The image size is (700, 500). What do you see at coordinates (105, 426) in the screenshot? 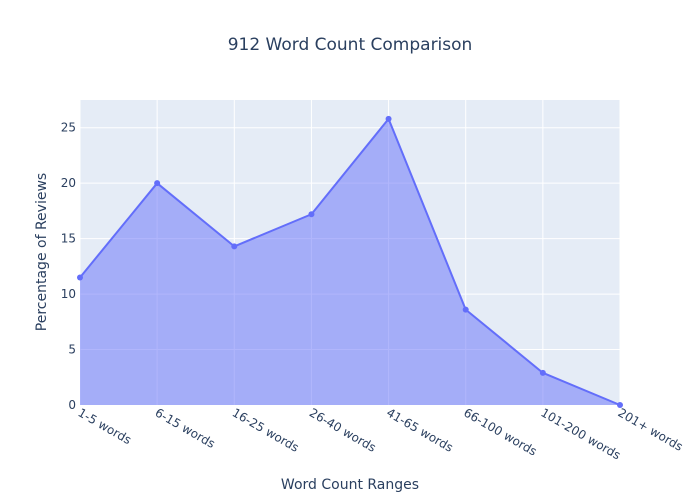
I see `x-tick-label: 1-5 words` at bounding box center [105, 426].